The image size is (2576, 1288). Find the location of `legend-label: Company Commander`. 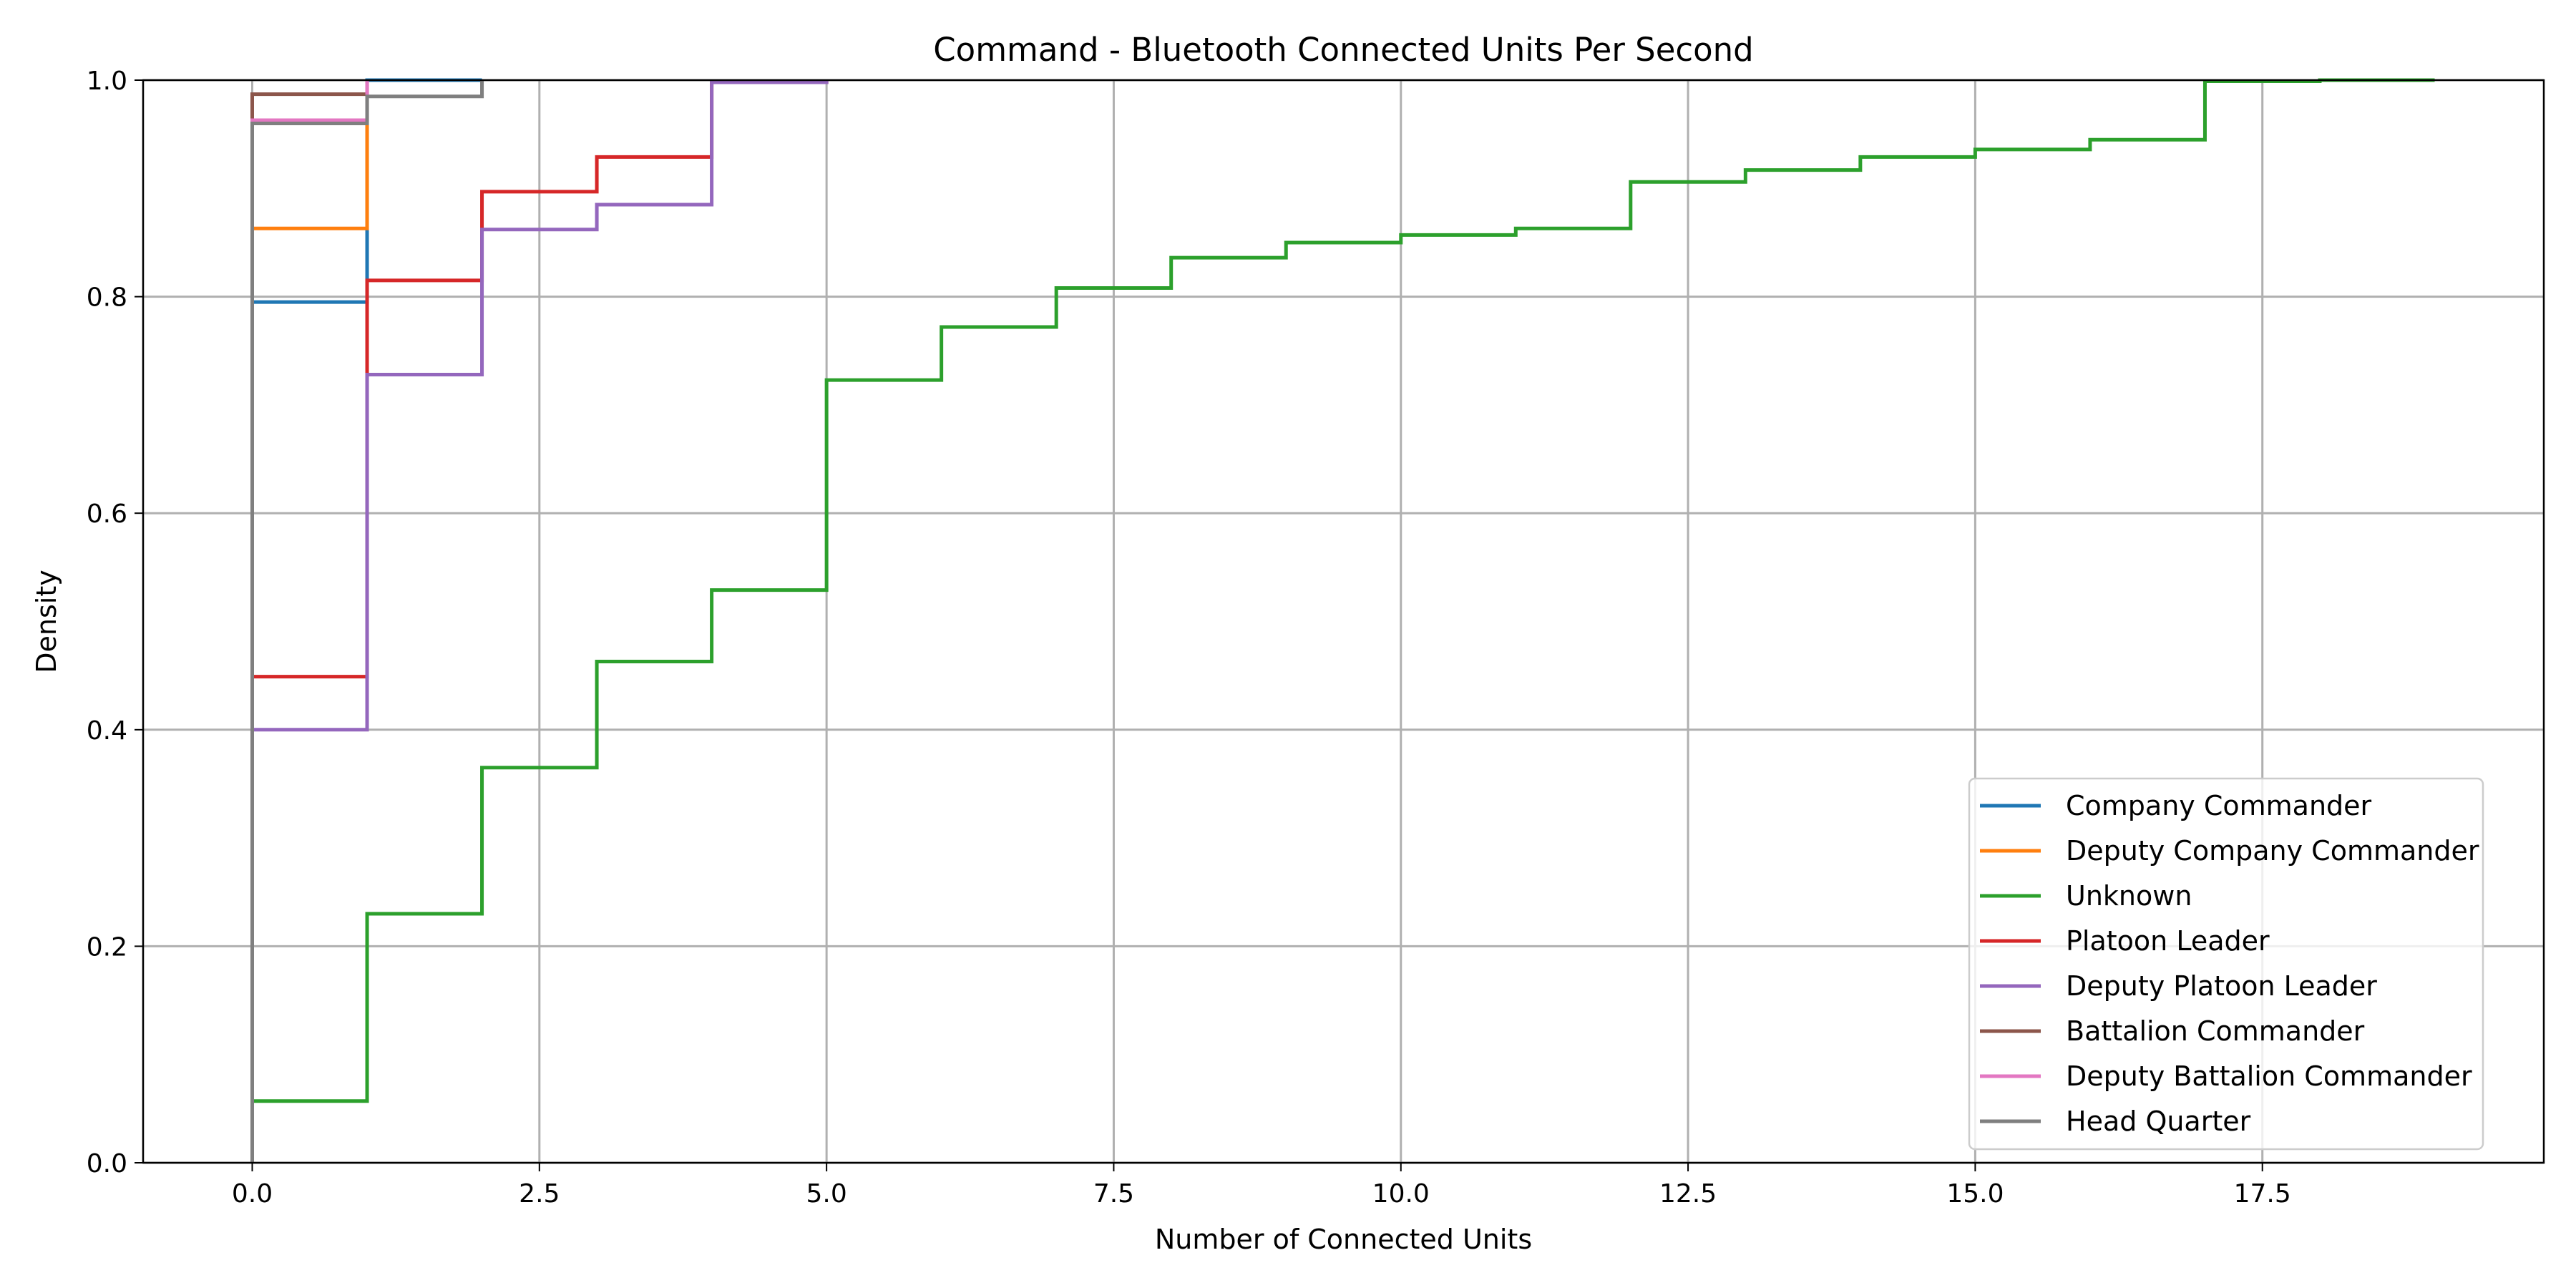

legend-label: Company Commander is located at coordinates (2219, 805).